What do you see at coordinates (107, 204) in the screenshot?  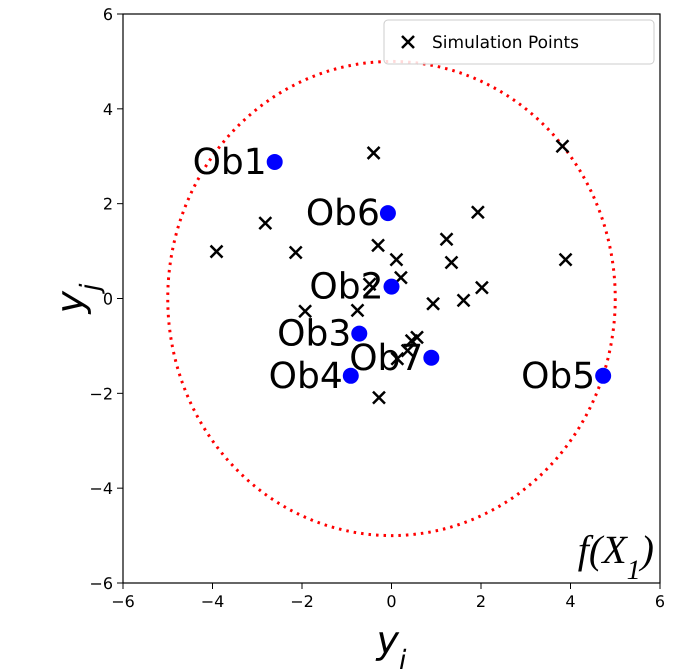 I see `y-tick-label: 2` at bounding box center [107, 204].